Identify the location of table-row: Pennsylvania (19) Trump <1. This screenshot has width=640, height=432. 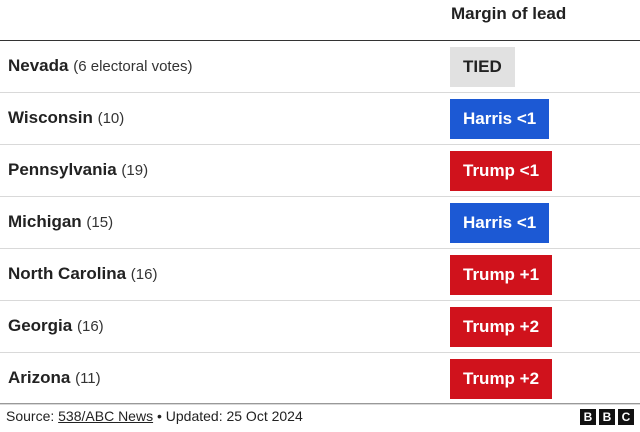
(320, 171).